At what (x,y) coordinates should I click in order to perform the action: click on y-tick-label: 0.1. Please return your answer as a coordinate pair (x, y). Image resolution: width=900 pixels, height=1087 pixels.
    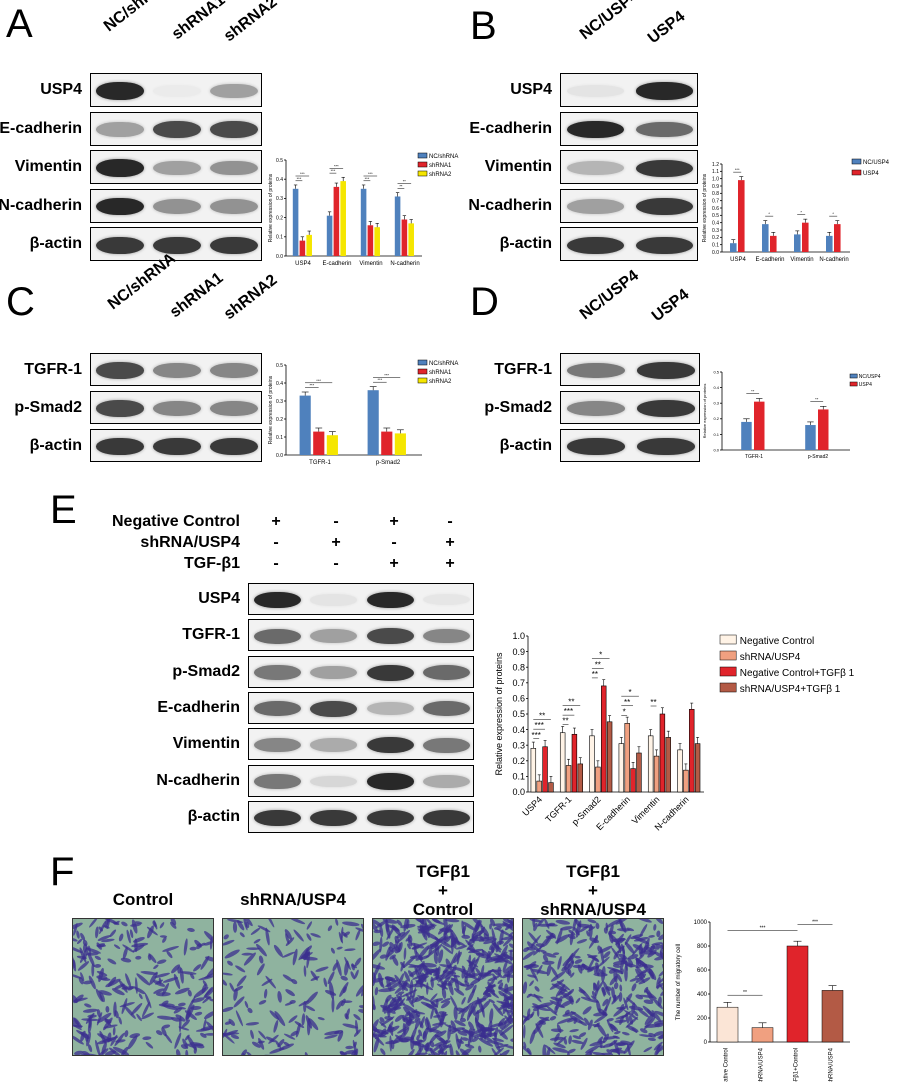
    Looking at the image, I should click on (279, 438).